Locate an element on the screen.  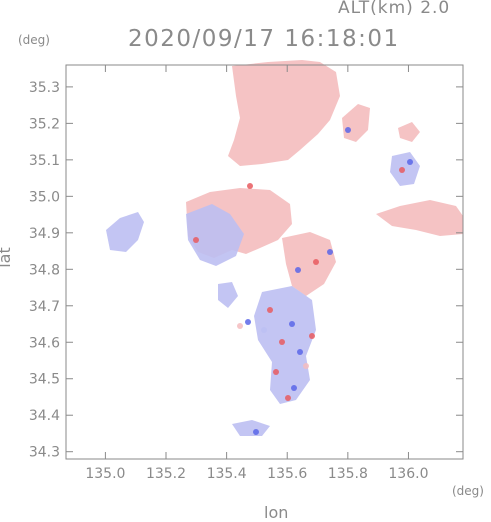
x-tick-label: 135.0 is located at coordinates (105, 474).